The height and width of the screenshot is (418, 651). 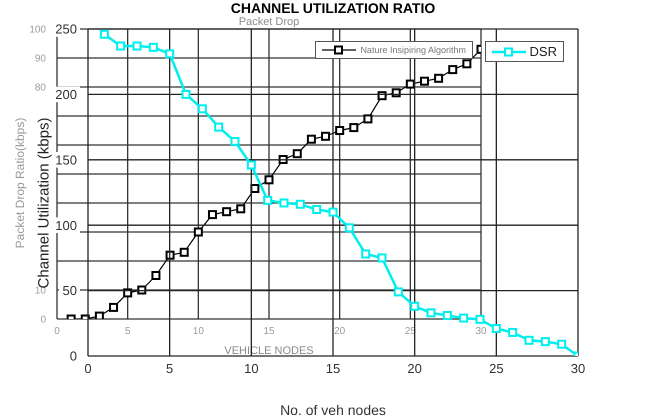 I want to click on y-tick-label: 80, so click(x=40, y=88).